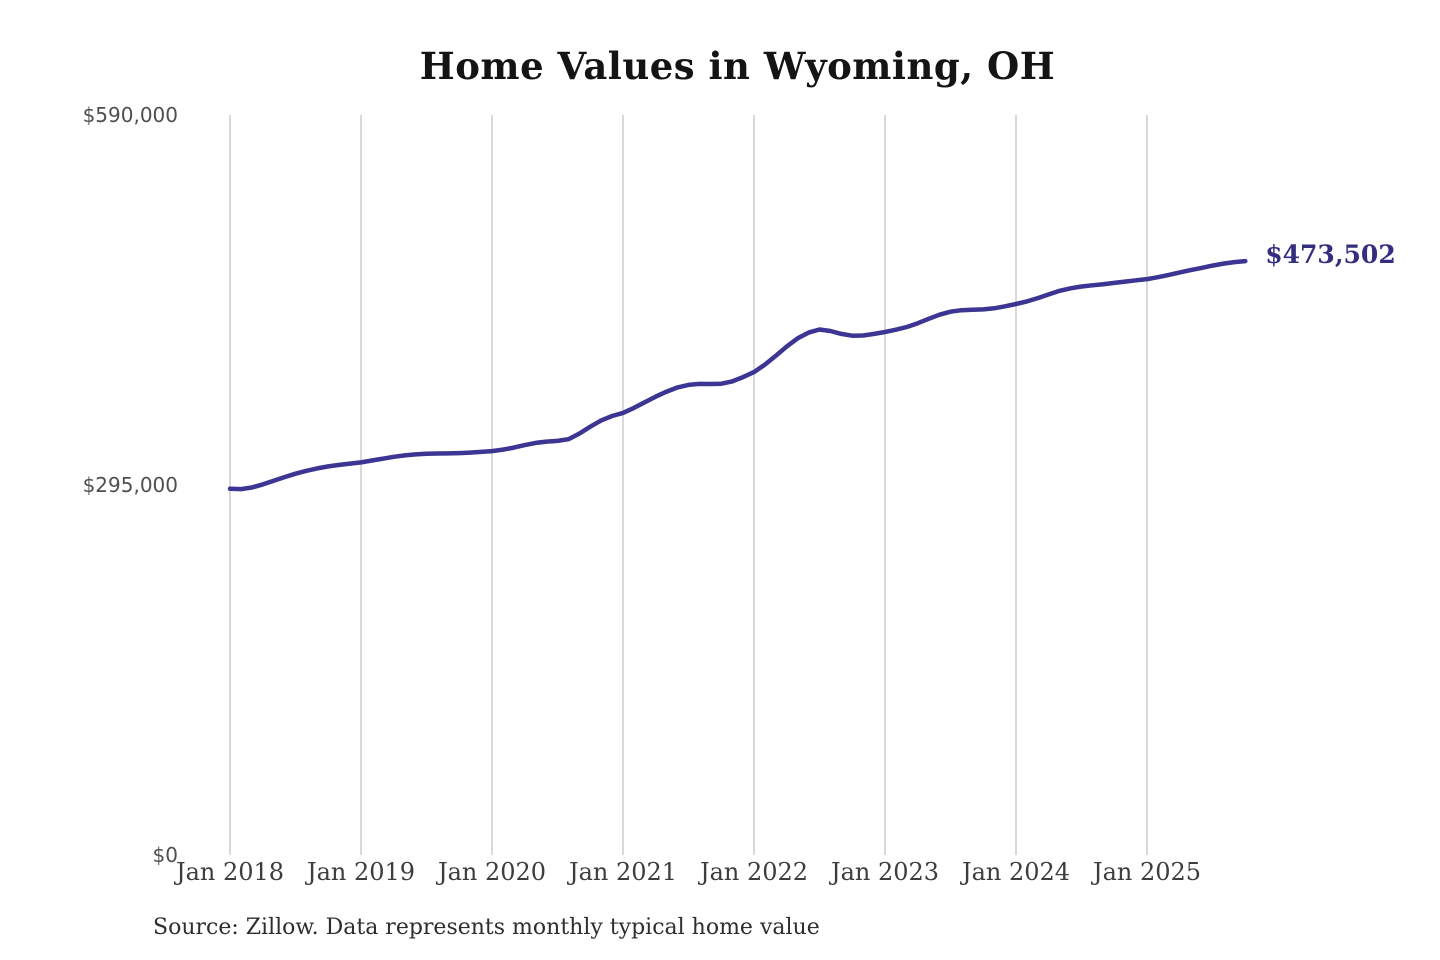 This screenshot has height=960, width=1440. What do you see at coordinates (623, 872) in the screenshot?
I see `x-tick-label: Jan 2021` at bounding box center [623, 872].